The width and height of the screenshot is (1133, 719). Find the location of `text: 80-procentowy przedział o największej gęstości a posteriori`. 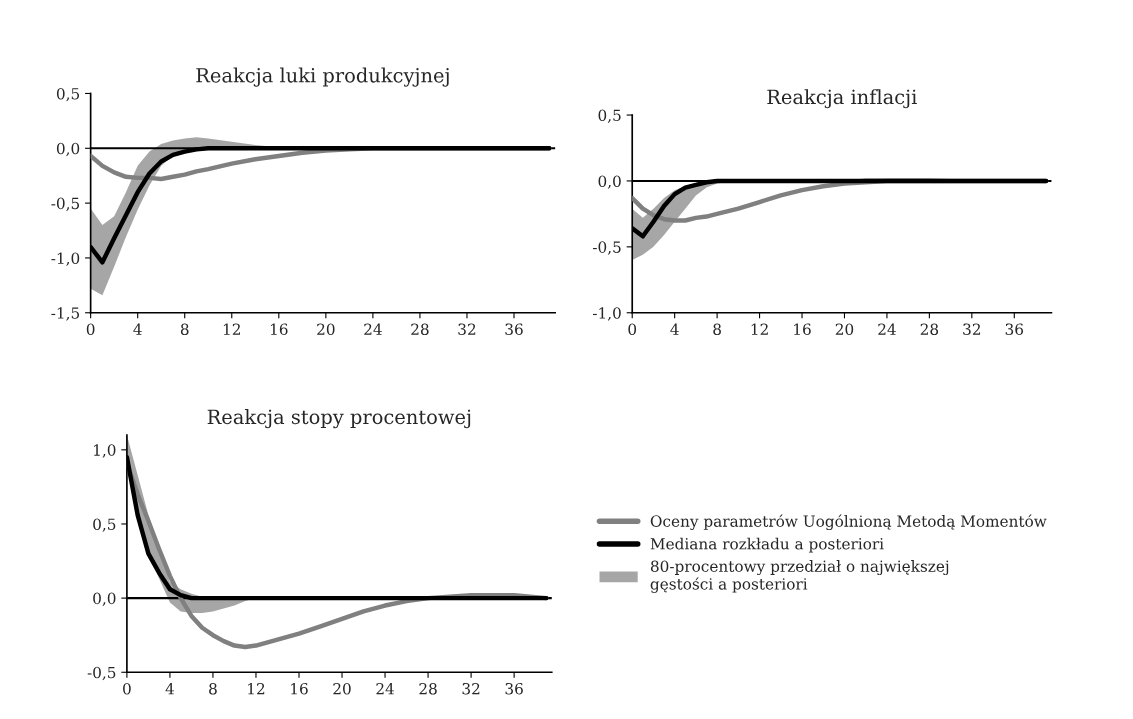

text: 80-procentowy przedział o największej gęstości a posteriori is located at coordinates (799, 576).